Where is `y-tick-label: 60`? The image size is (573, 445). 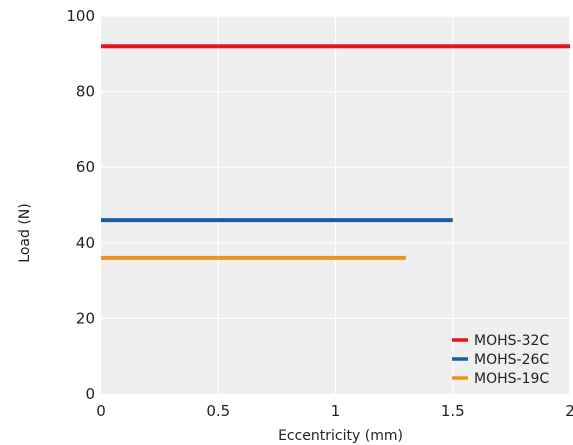 y-tick-label: 60 is located at coordinates (85, 167).